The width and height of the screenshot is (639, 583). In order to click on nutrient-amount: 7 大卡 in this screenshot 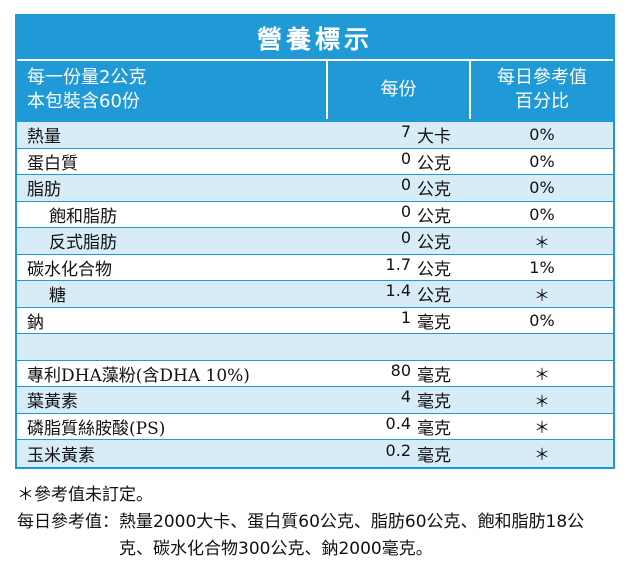, I will do `click(399, 134)`.